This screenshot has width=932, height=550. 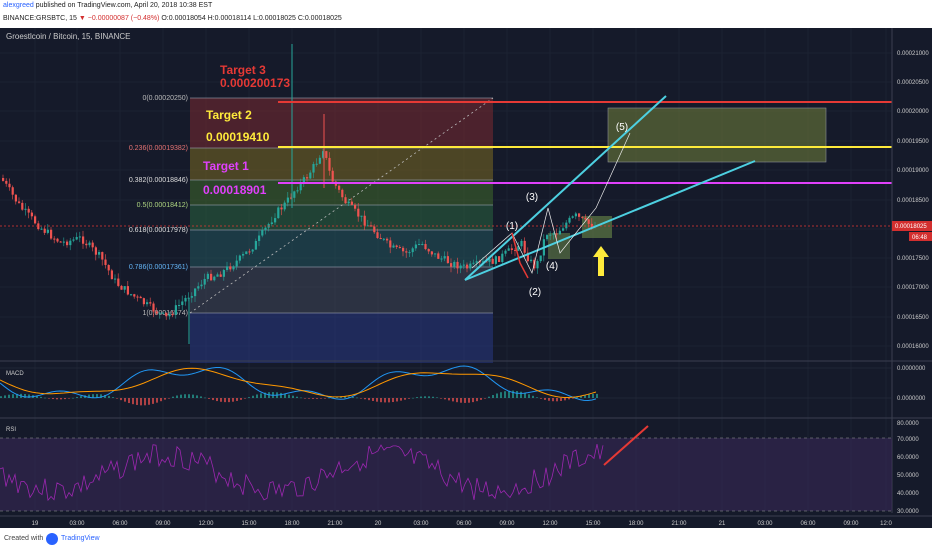 I want to click on rsi-band, so click(x=446, y=474).